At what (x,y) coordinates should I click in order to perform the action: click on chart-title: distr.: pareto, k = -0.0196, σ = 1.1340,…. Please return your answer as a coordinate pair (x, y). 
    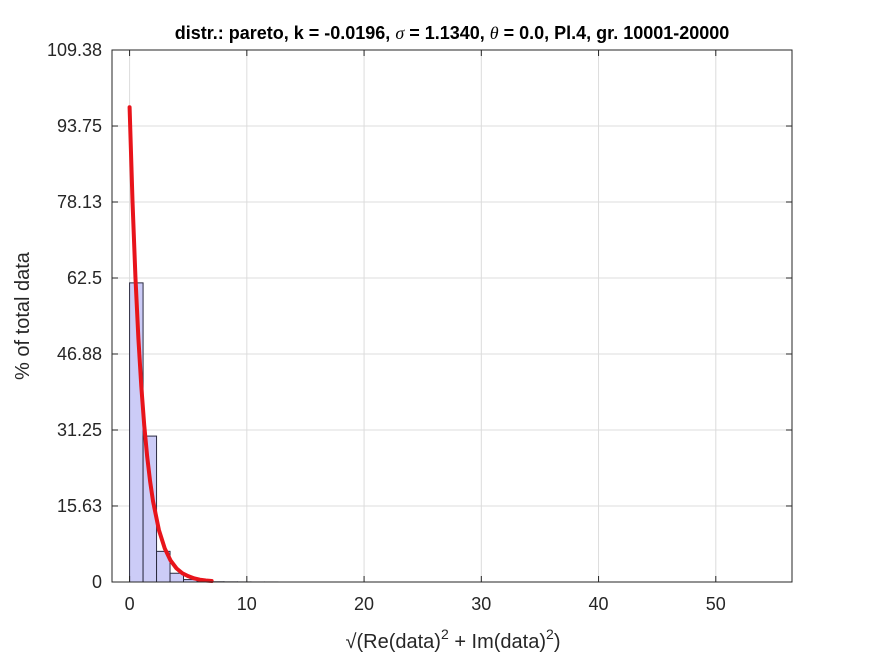
    Looking at the image, I should click on (452, 33).